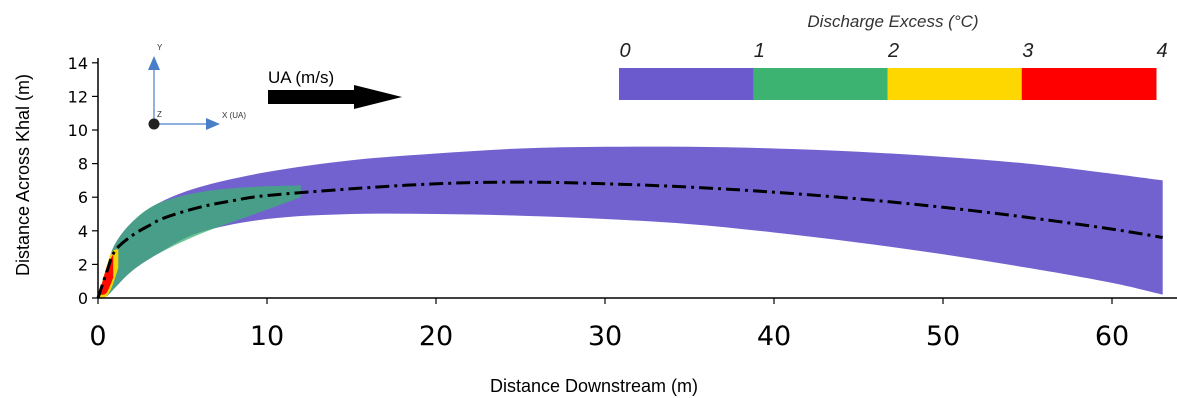 The width and height of the screenshot is (1177, 398). What do you see at coordinates (234, 115) in the screenshot?
I see `coord-x-label: X (UA)` at bounding box center [234, 115].